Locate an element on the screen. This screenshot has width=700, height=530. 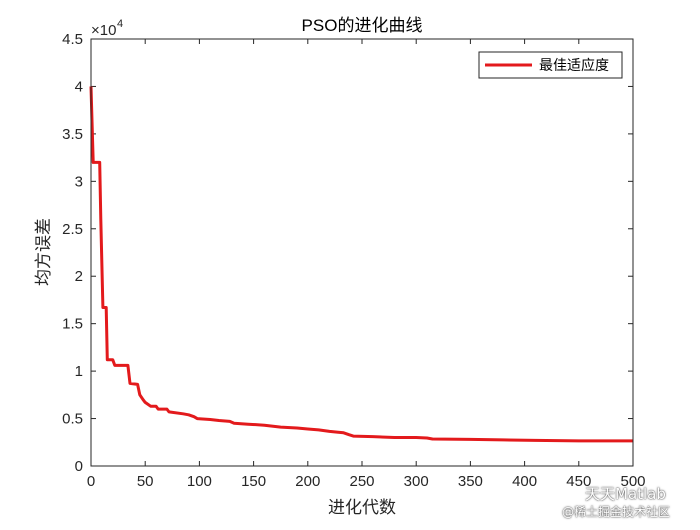
y-tick-label: 1.5 is located at coordinates (72, 324).